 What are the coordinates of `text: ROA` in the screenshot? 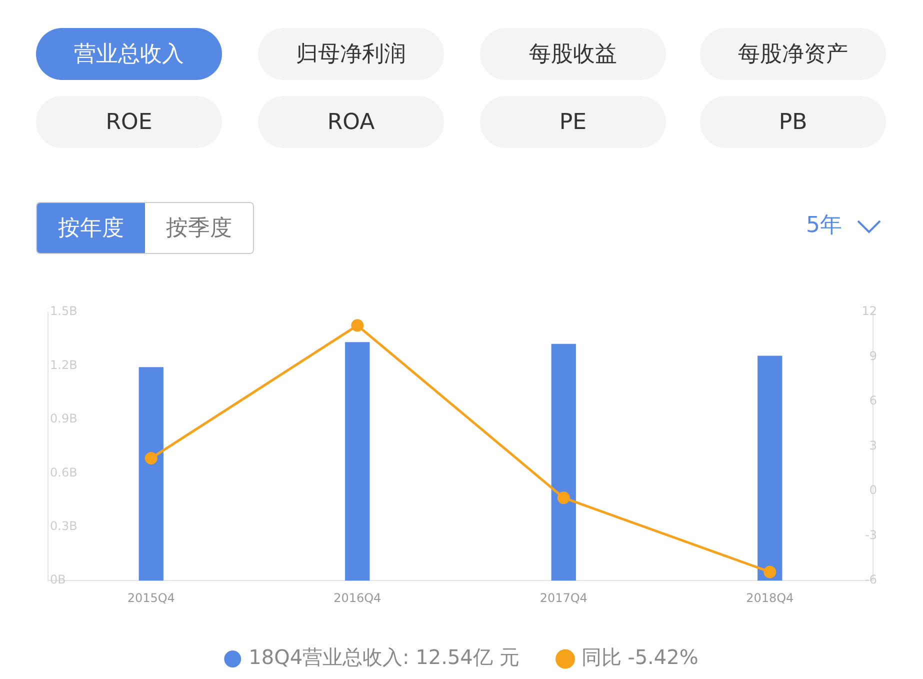 It's located at (351, 122).